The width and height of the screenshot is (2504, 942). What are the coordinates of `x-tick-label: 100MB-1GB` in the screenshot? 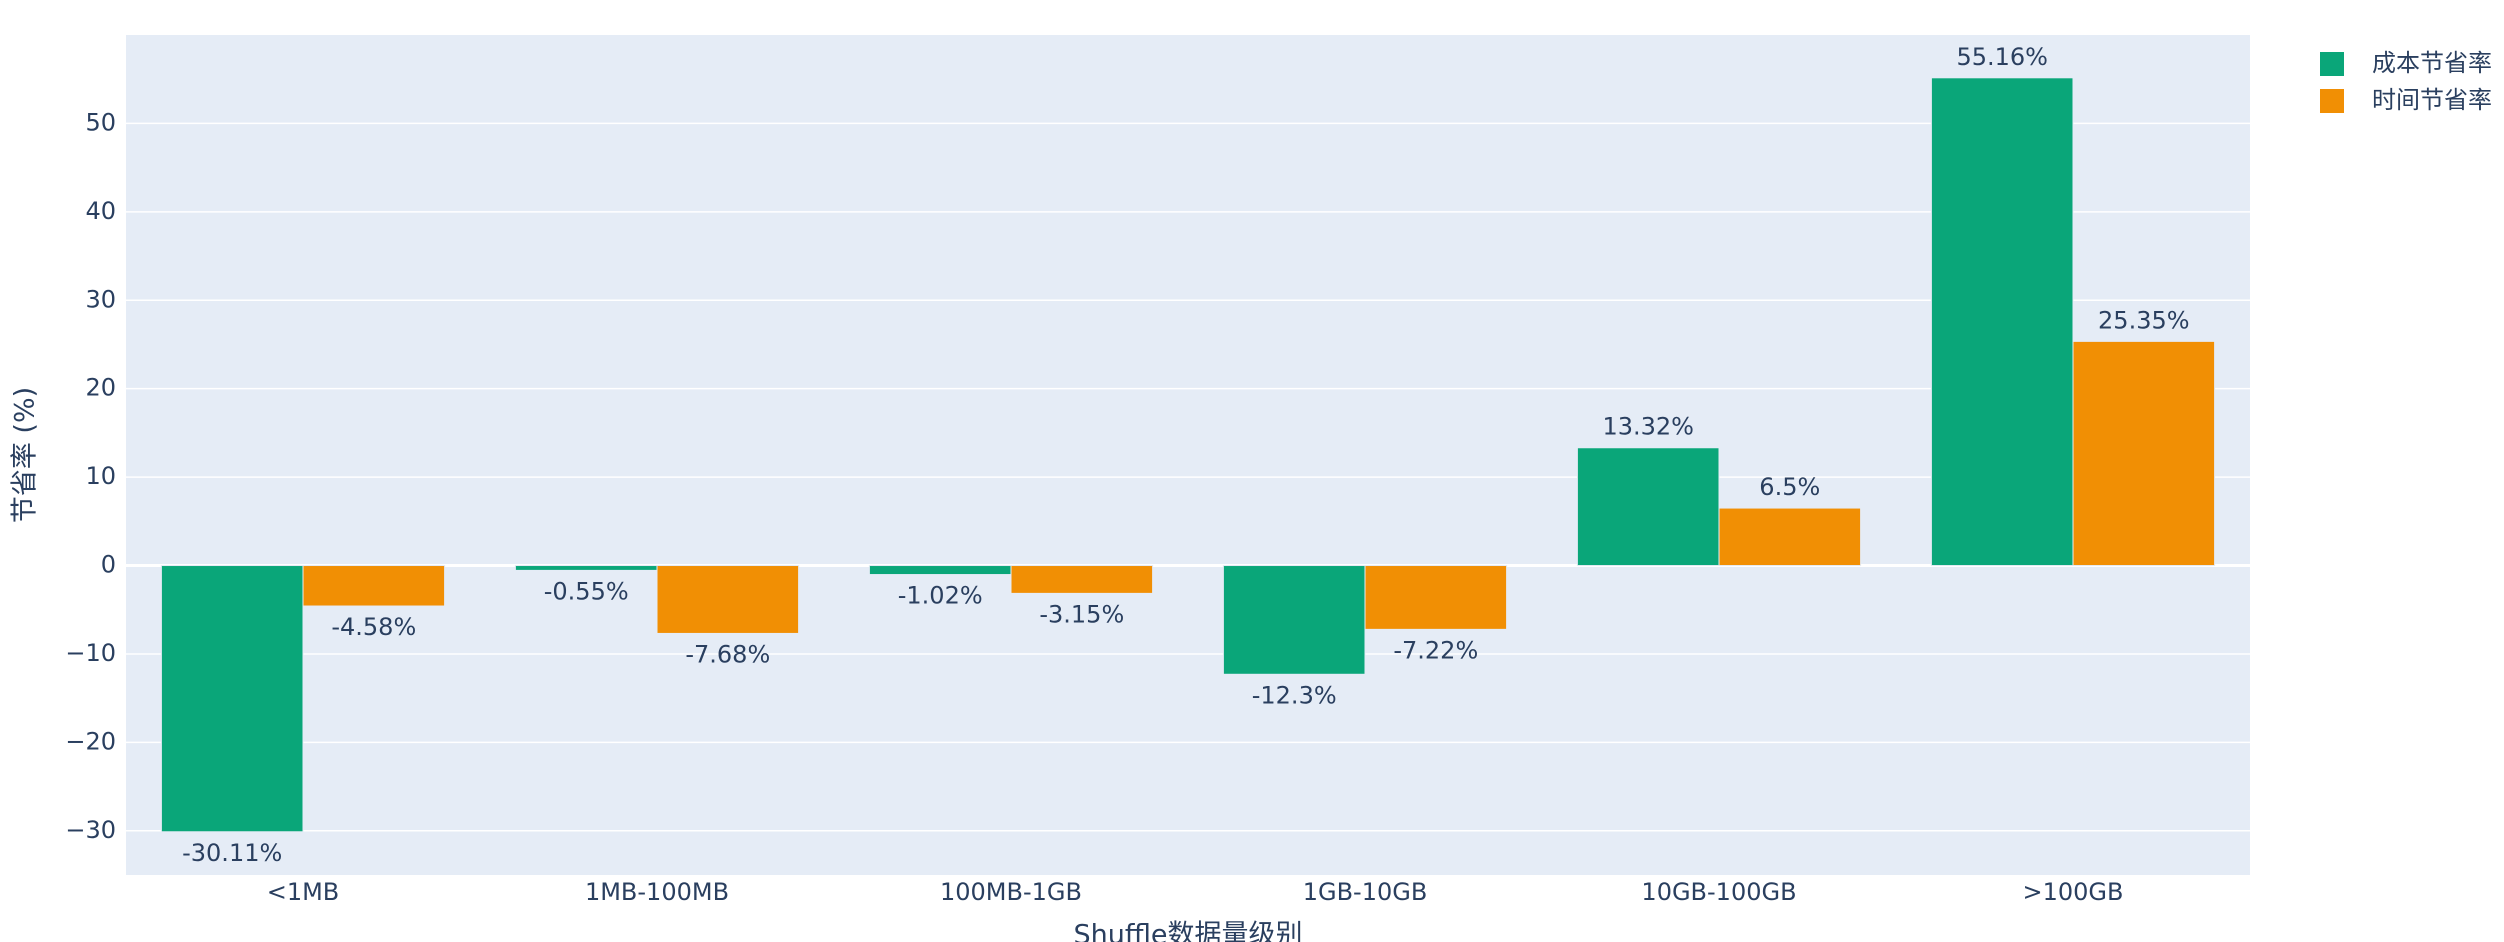 It's located at (1011, 892).